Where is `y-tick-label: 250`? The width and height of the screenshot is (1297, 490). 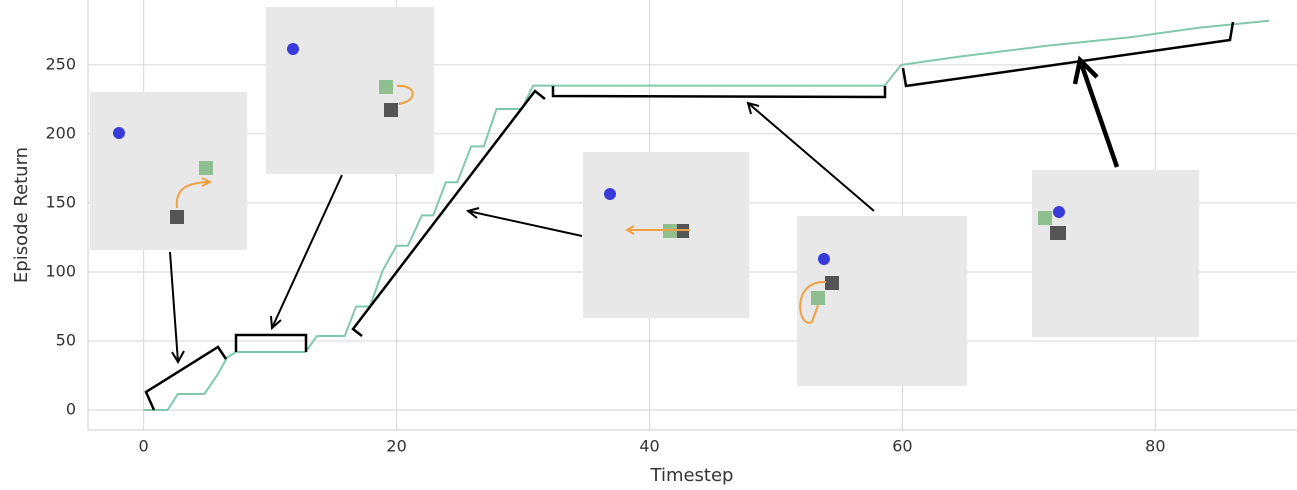 y-tick-label: 250 is located at coordinates (60, 63).